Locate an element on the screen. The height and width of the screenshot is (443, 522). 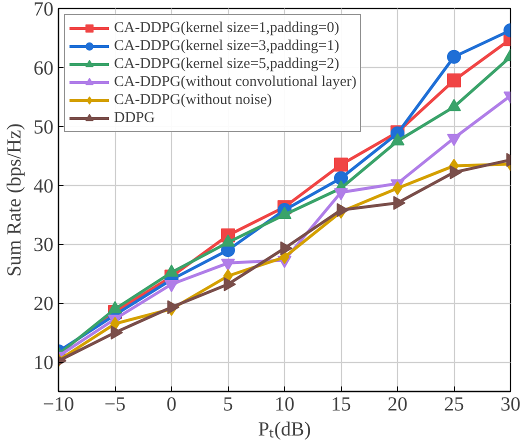
legend-label: CA-DDPG(kernel size=1,padding=0) is located at coordinates (227, 28).